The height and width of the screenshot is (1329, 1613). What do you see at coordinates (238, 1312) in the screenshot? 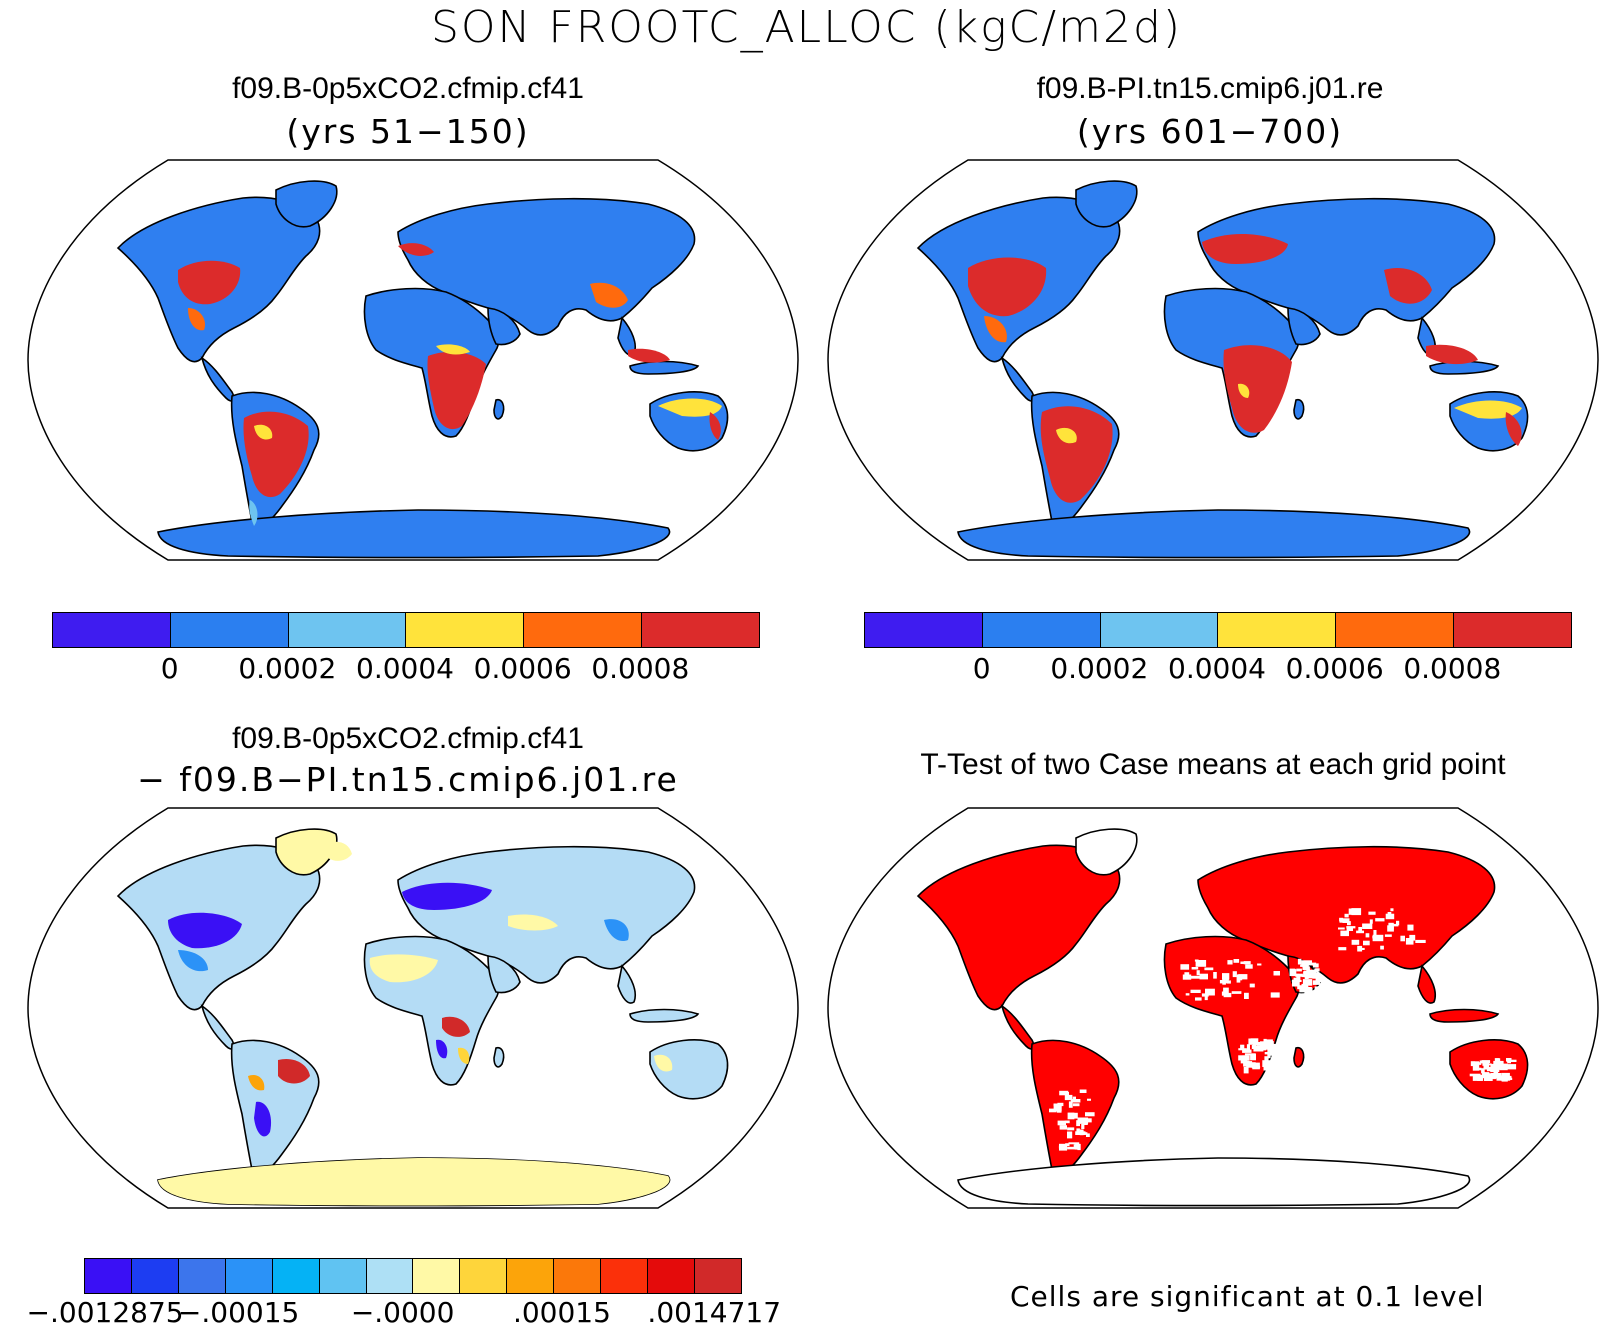
I see `colorbar-tick-label: −.00015` at bounding box center [238, 1312].